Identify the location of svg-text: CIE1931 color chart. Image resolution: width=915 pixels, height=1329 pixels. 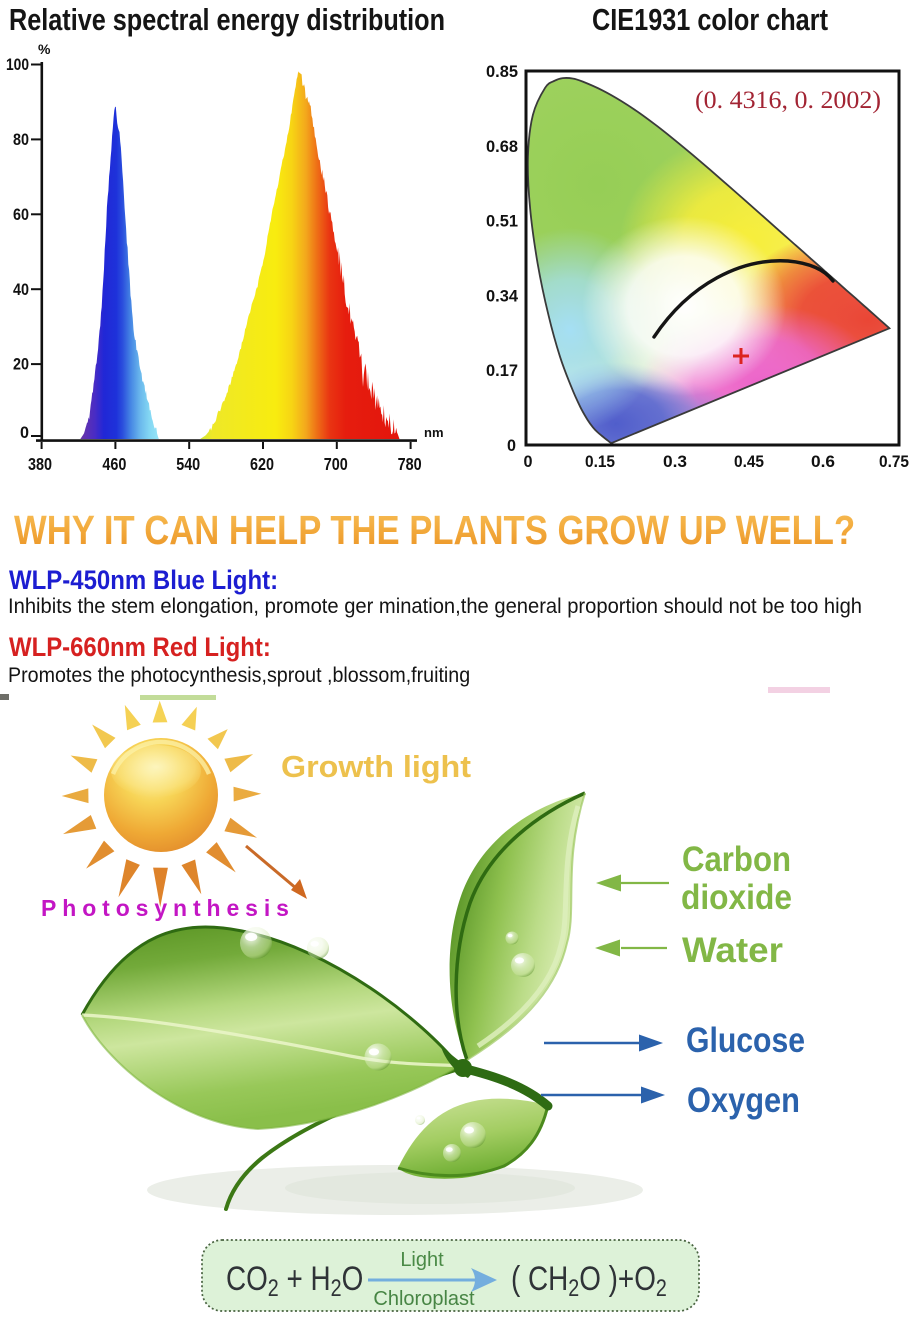
(710, 19).